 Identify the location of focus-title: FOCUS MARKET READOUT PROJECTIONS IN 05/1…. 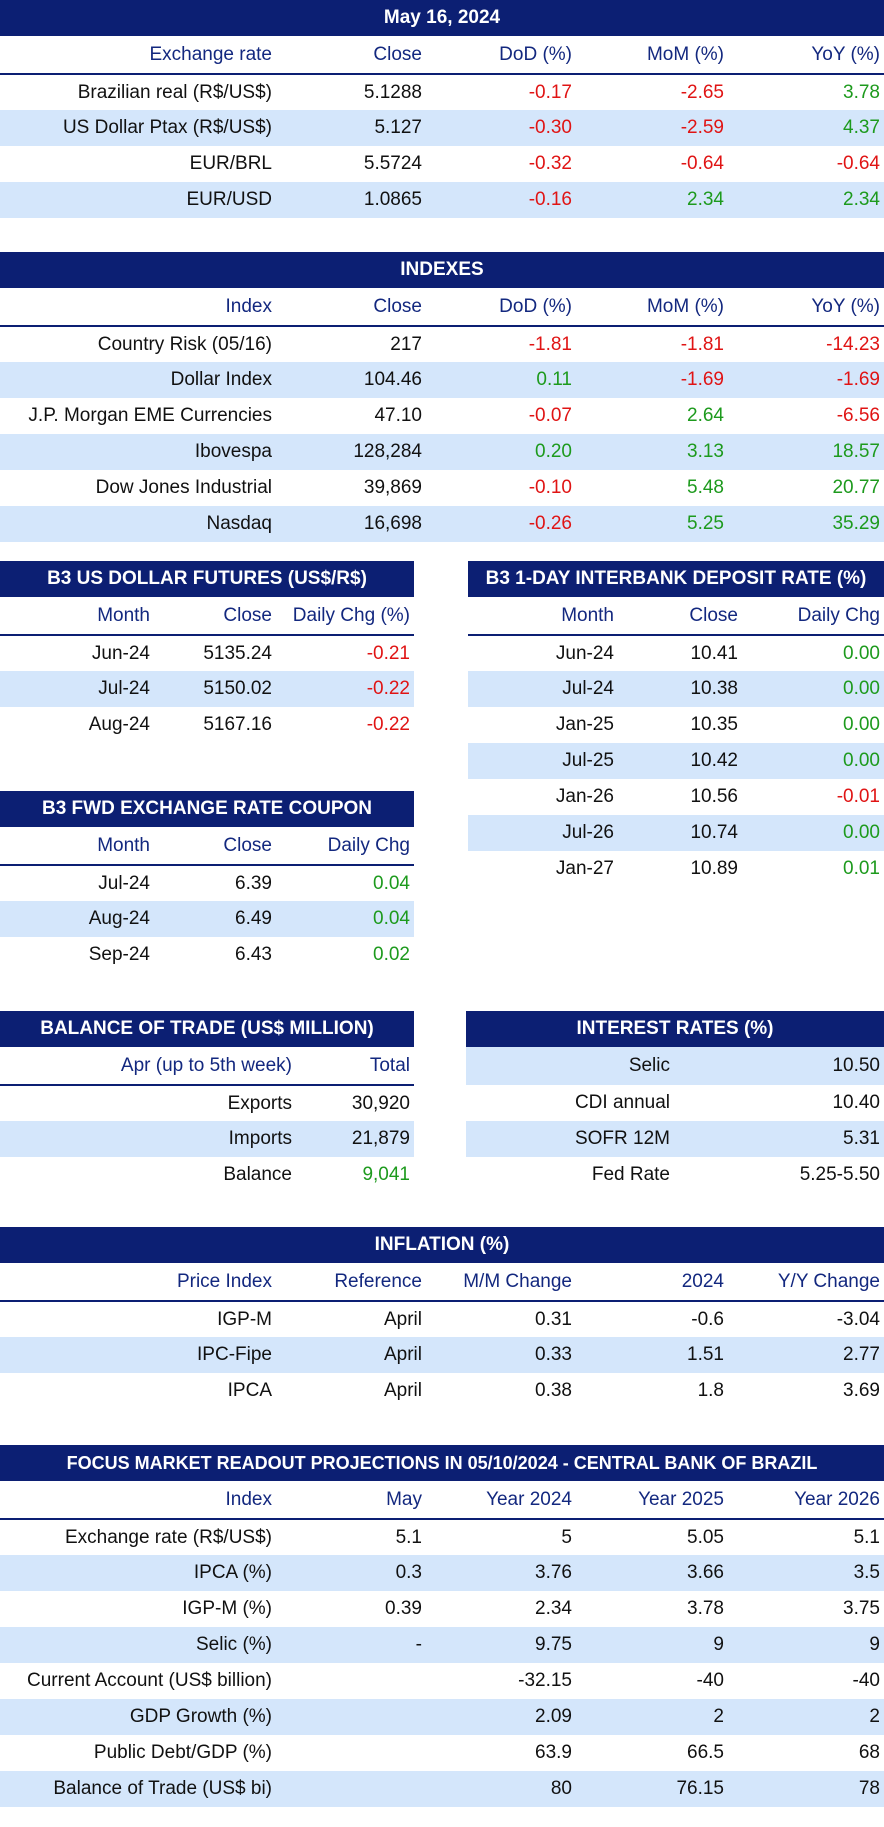
(442, 1463).